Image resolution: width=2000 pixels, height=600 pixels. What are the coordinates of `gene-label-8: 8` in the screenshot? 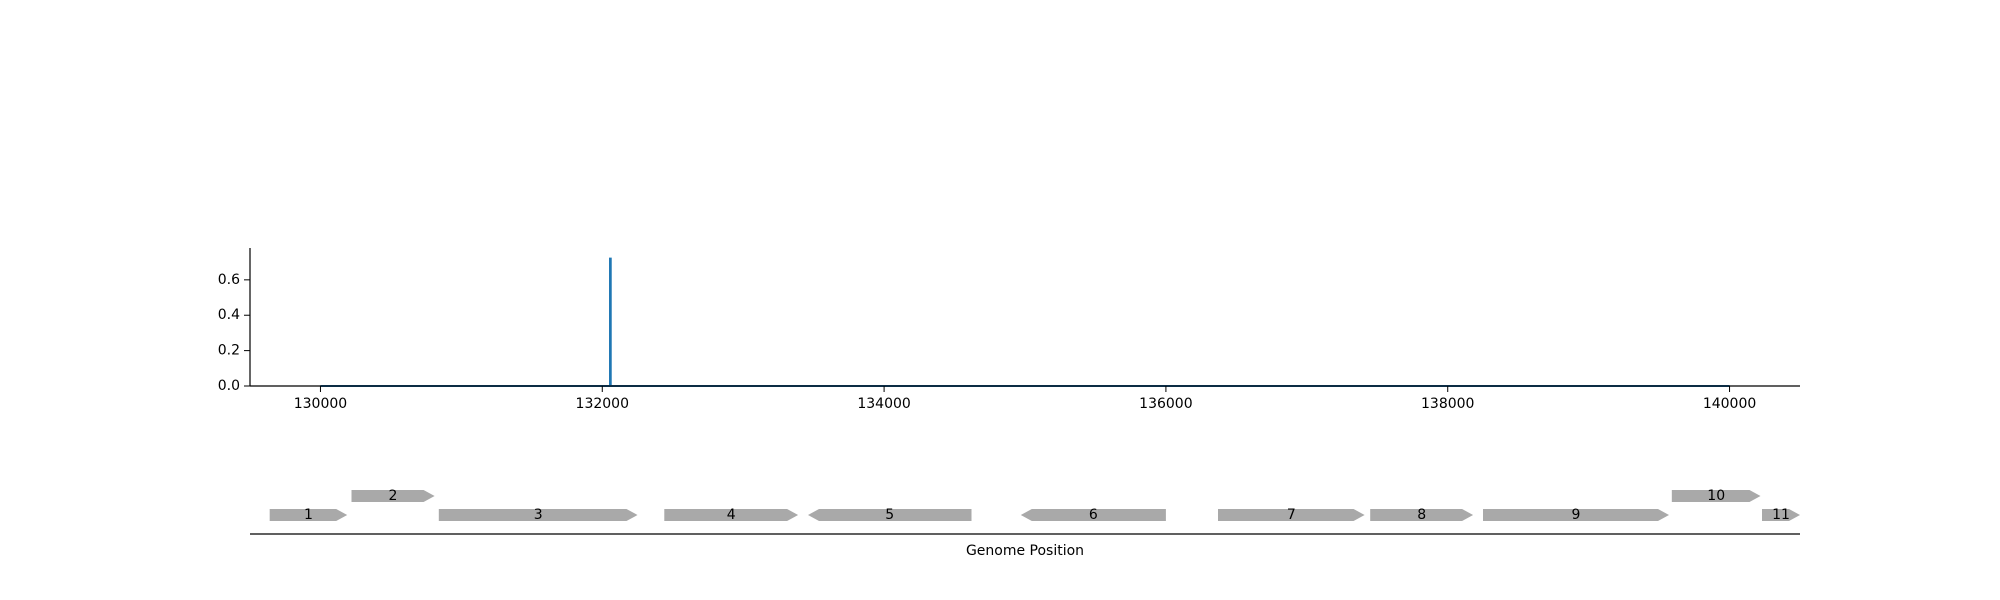 It's located at (1421, 515).